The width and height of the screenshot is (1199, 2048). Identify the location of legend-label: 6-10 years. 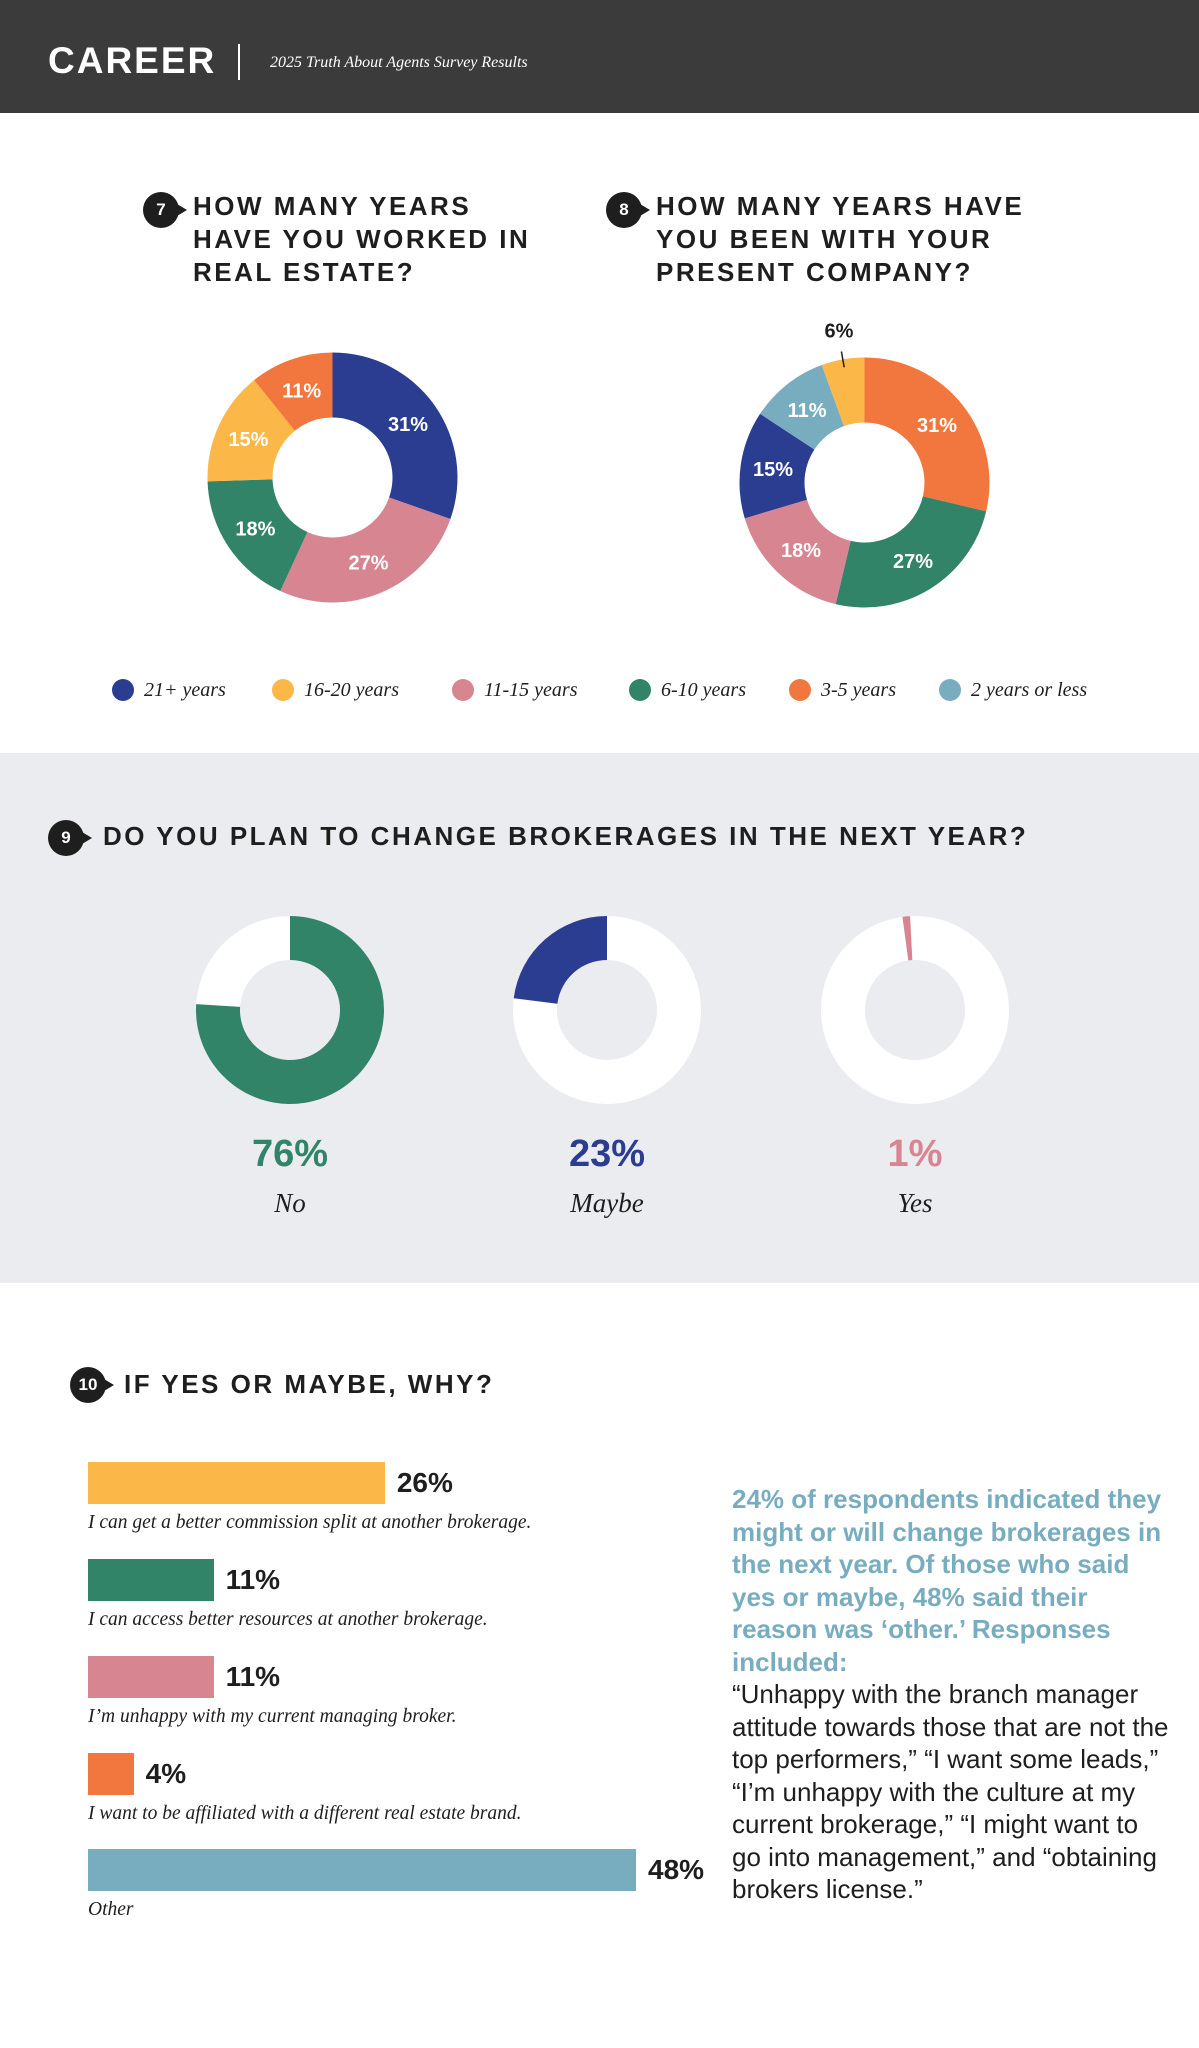
(703, 689).